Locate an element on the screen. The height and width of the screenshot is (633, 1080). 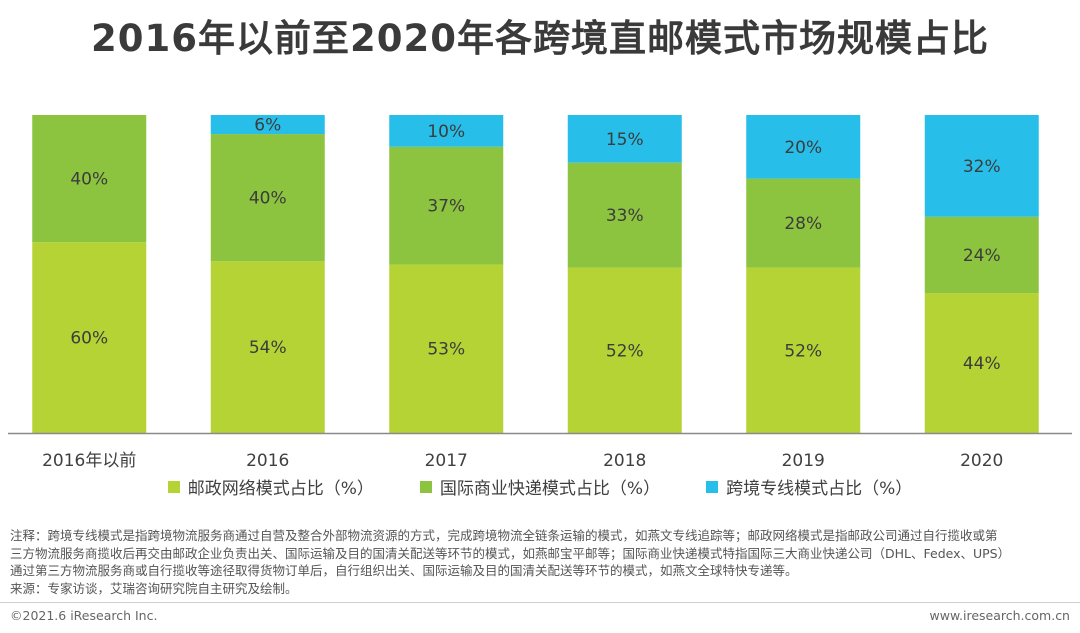
data-label-1-5: 52% is located at coordinates (803, 351).